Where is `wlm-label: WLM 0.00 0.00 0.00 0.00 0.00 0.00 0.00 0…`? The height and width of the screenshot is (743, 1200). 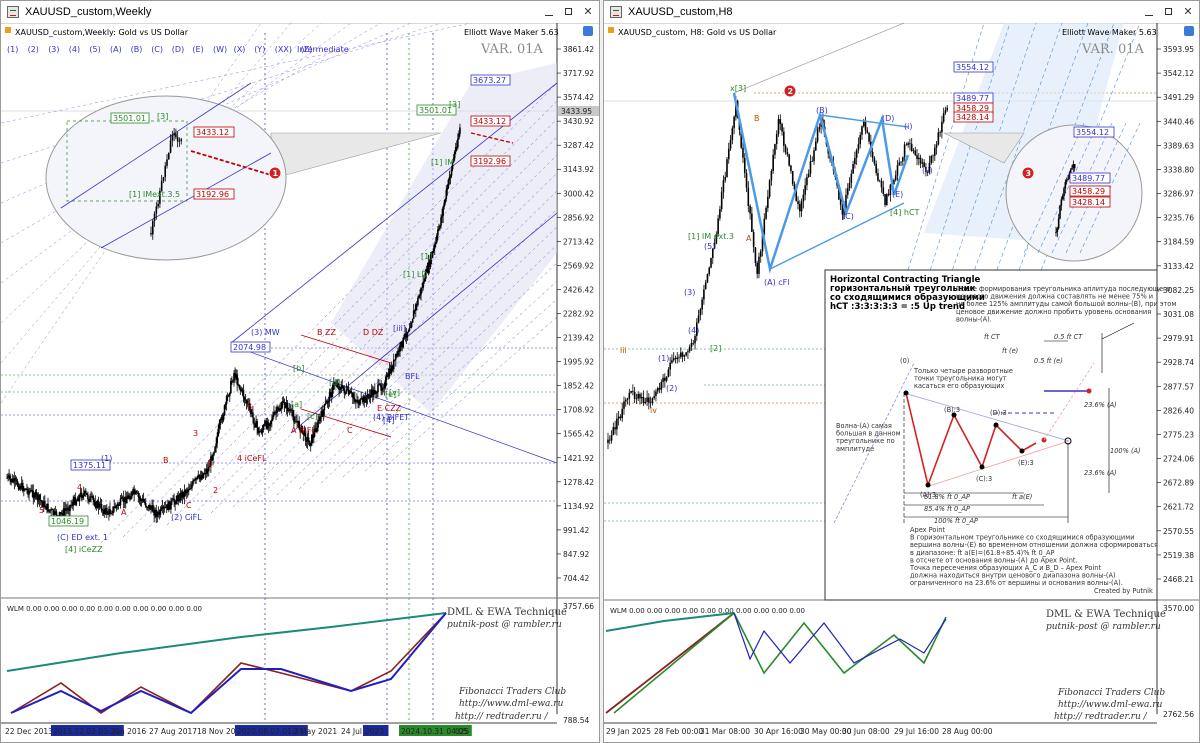
wlm-label: WLM 0.00 0.00 0.00 0.00 0.00 0.00 0.00 0… is located at coordinates (104, 609).